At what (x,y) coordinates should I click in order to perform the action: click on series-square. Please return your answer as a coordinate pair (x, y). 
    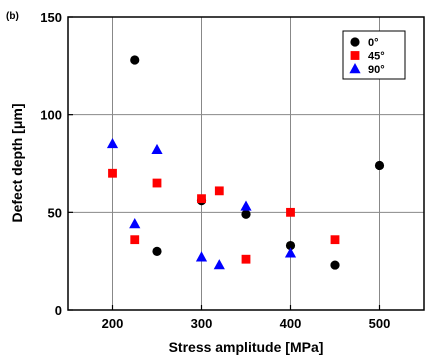
    Looking at the image, I should click on (224, 216).